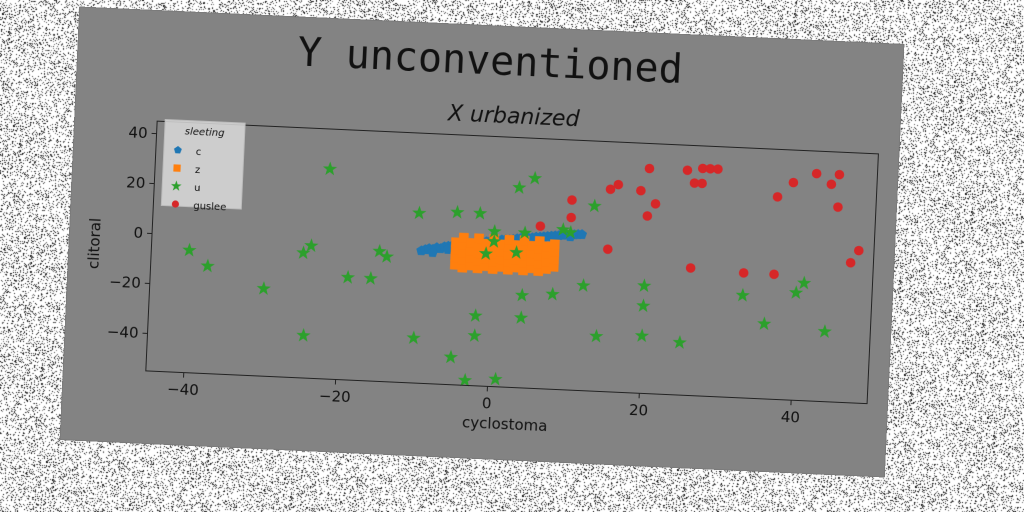 The image size is (1024, 512). I want to click on legend-marker-u, so click(176, 185).